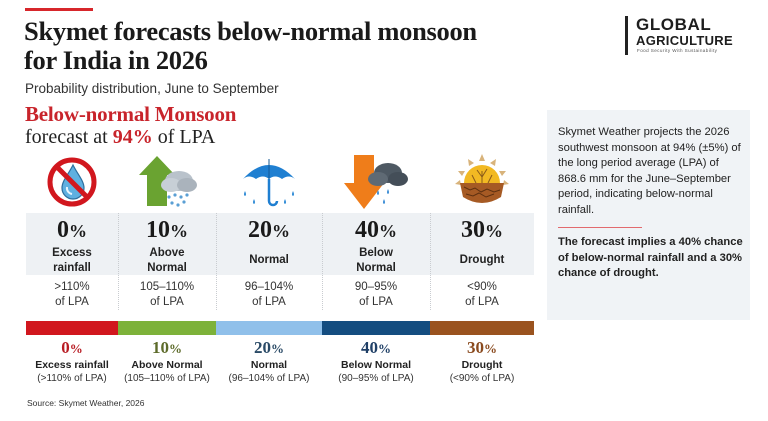  Describe the element at coordinates (69, 137) in the screenshot. I see `highlight-prefix: forecast at` at that location.